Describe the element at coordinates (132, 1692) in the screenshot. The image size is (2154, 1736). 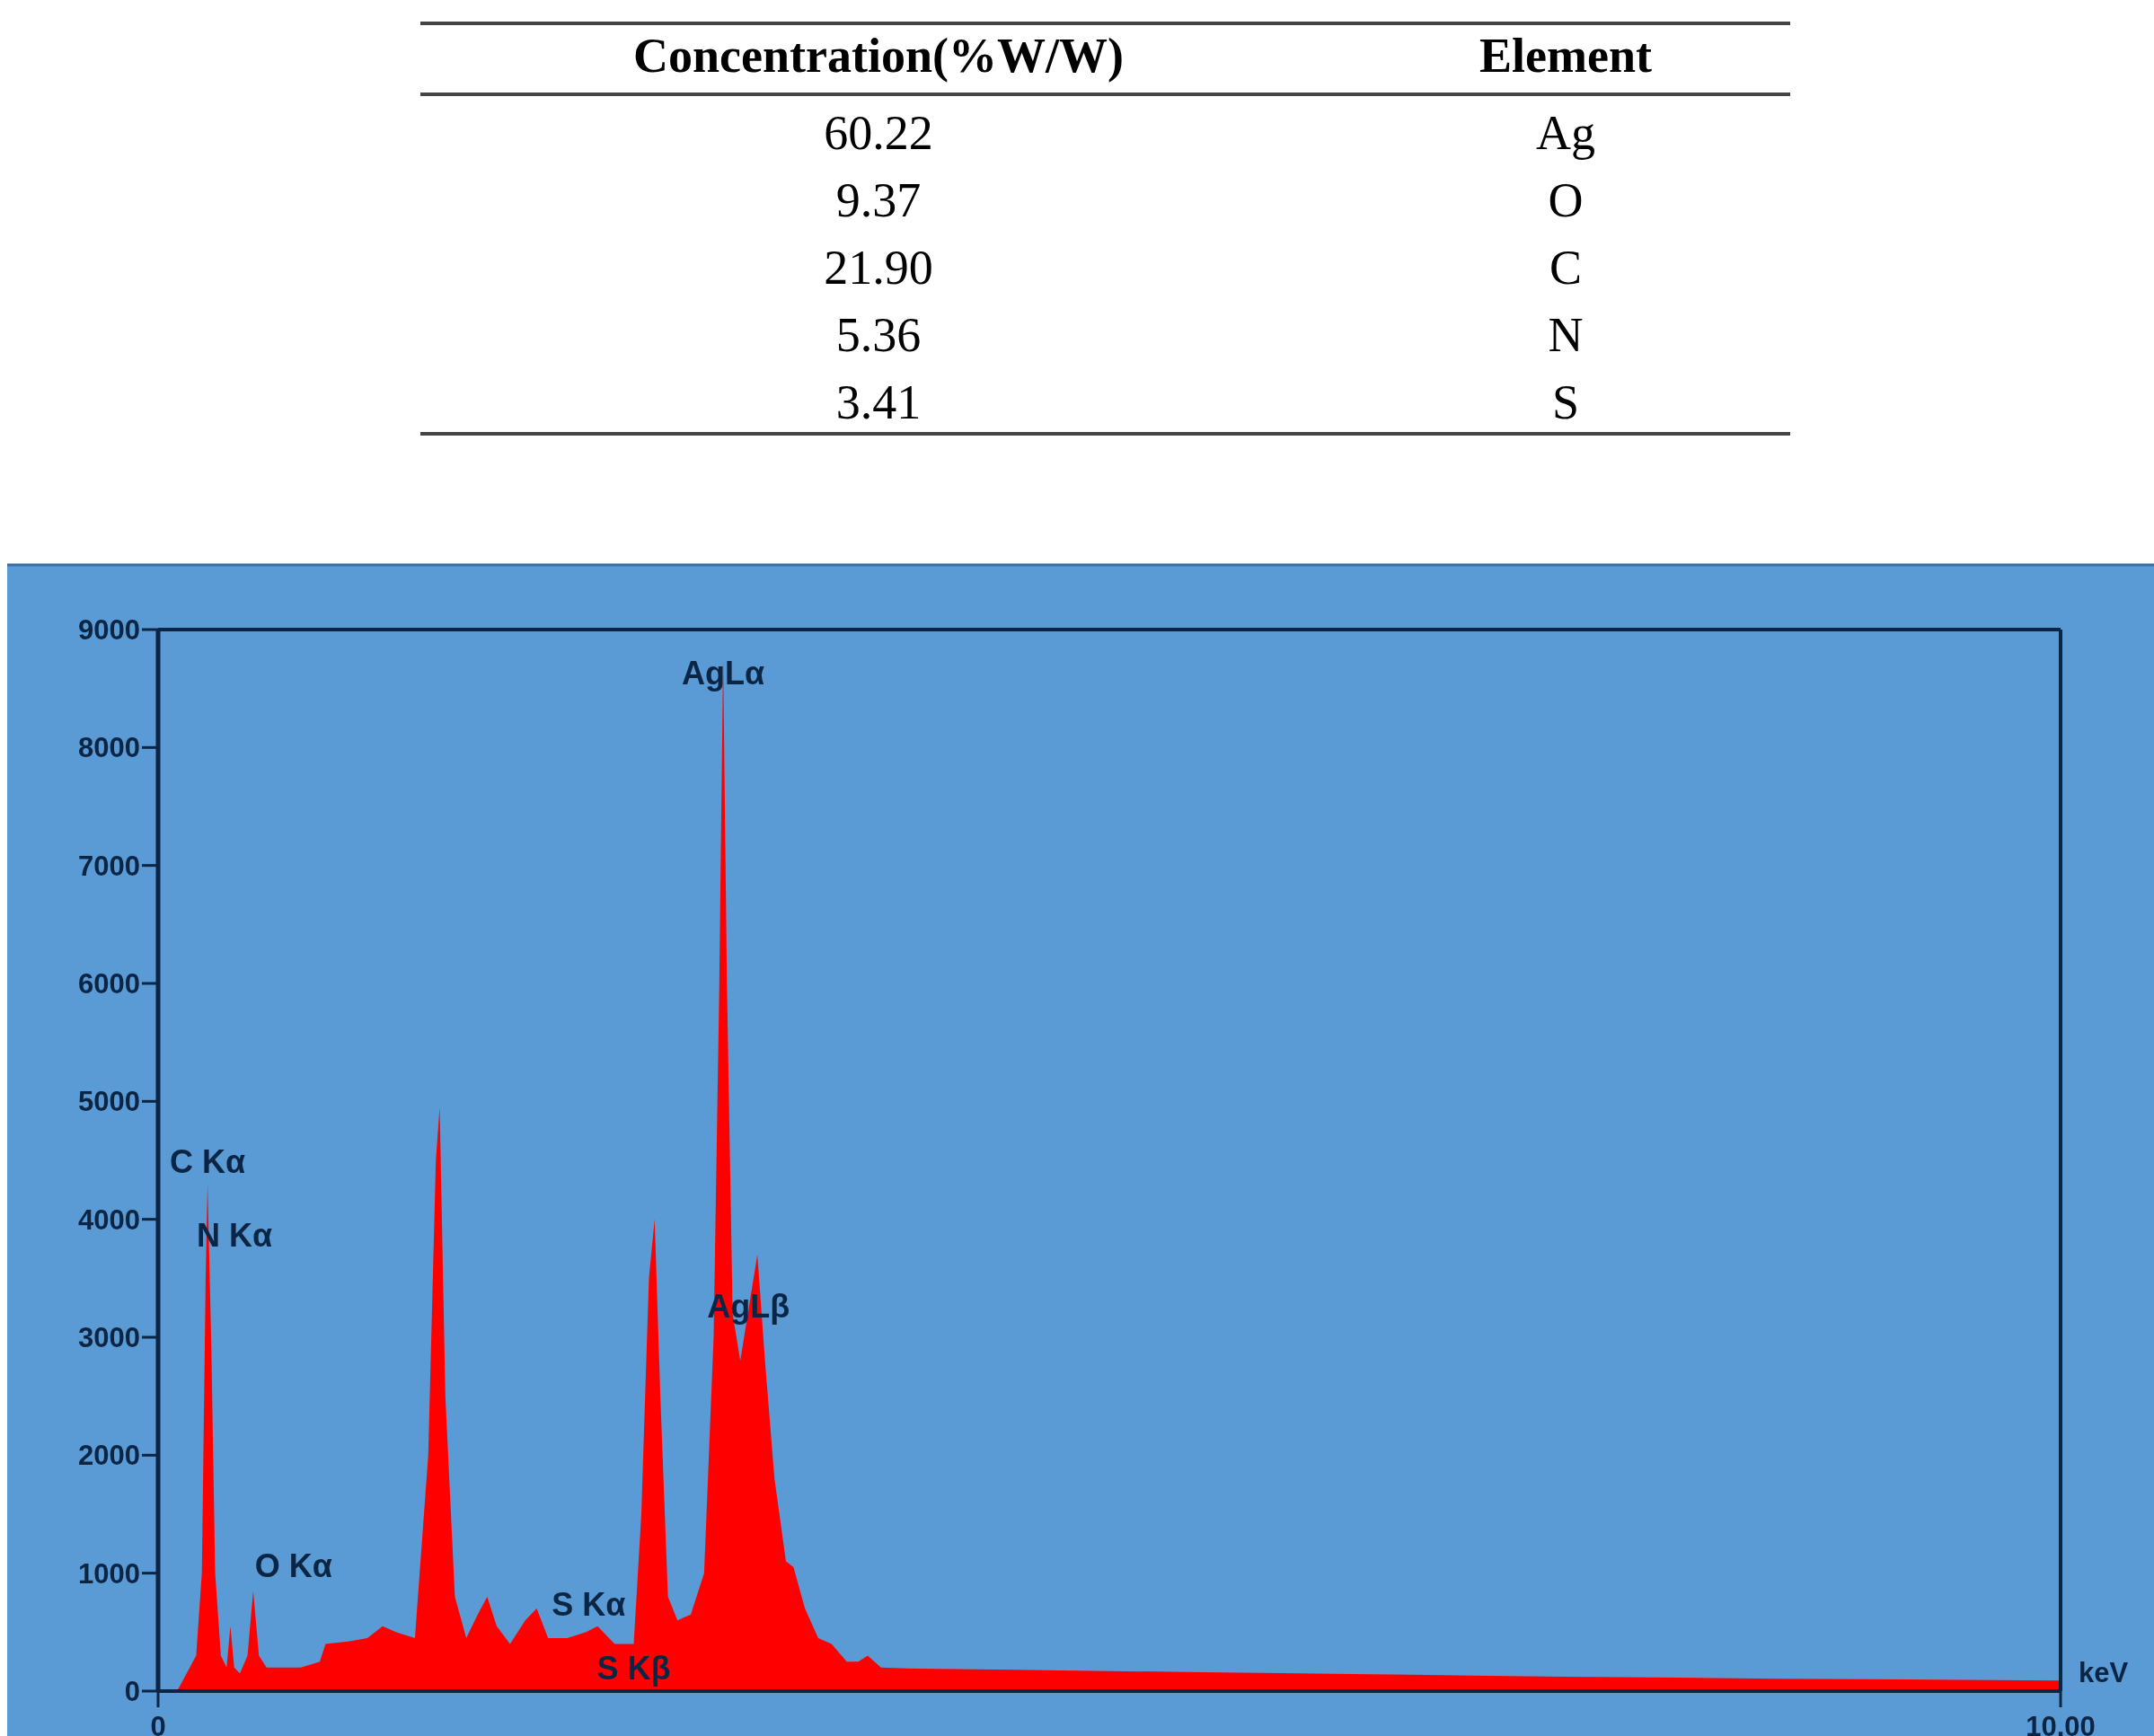
I see `y-tick-label: 0` at that location.